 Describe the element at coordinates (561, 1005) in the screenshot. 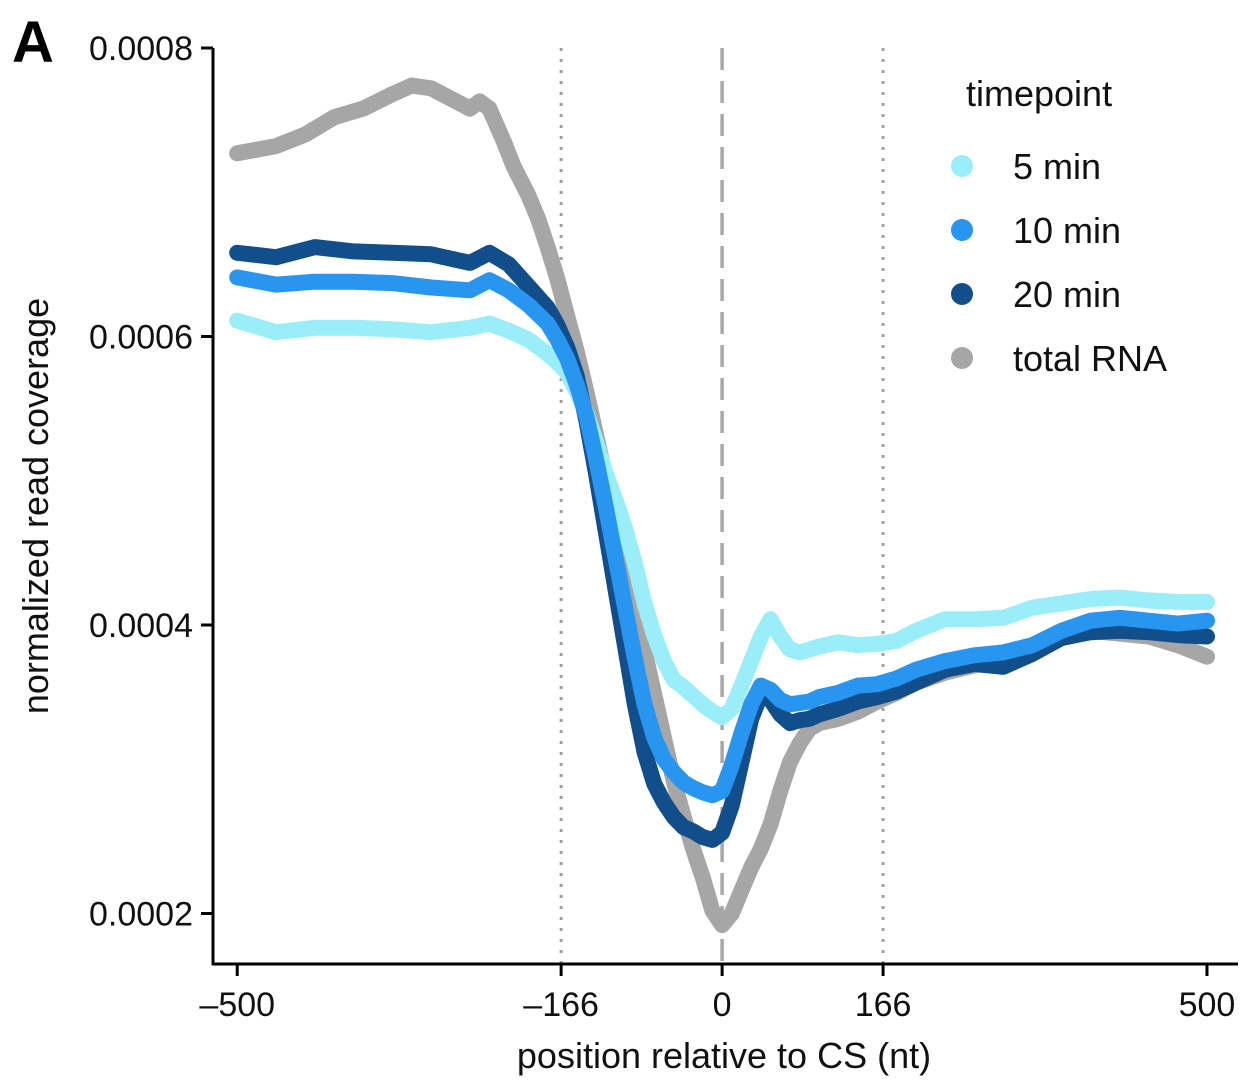

I see `x-tick-label: –166` at that location.